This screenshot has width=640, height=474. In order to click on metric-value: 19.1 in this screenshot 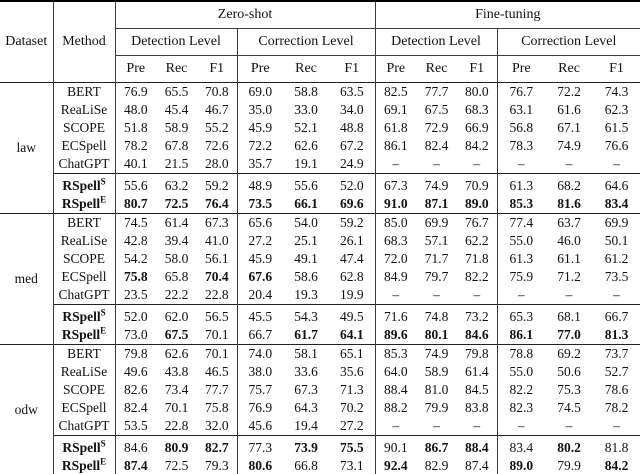, I will do `click(306, 163)`.